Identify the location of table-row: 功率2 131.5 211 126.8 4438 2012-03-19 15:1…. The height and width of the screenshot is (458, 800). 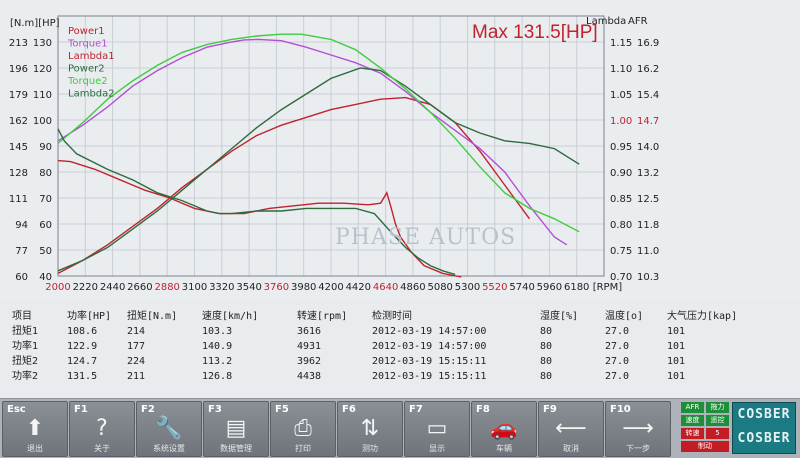
(360, 376).